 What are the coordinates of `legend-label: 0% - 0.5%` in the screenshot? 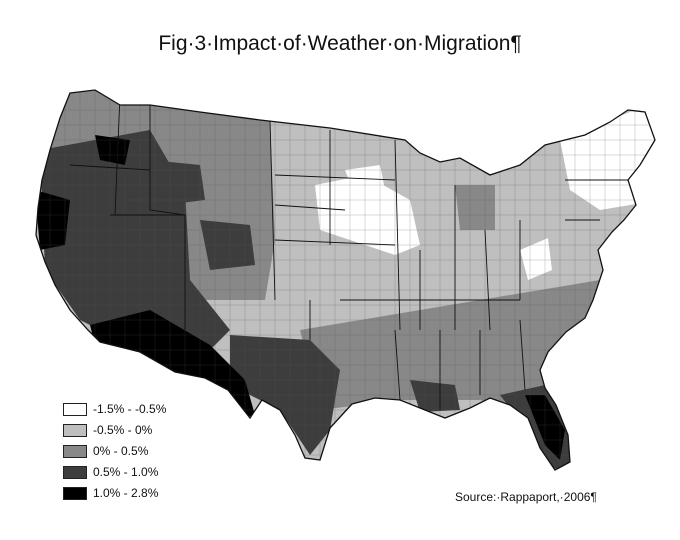 It's located at (121, 451).